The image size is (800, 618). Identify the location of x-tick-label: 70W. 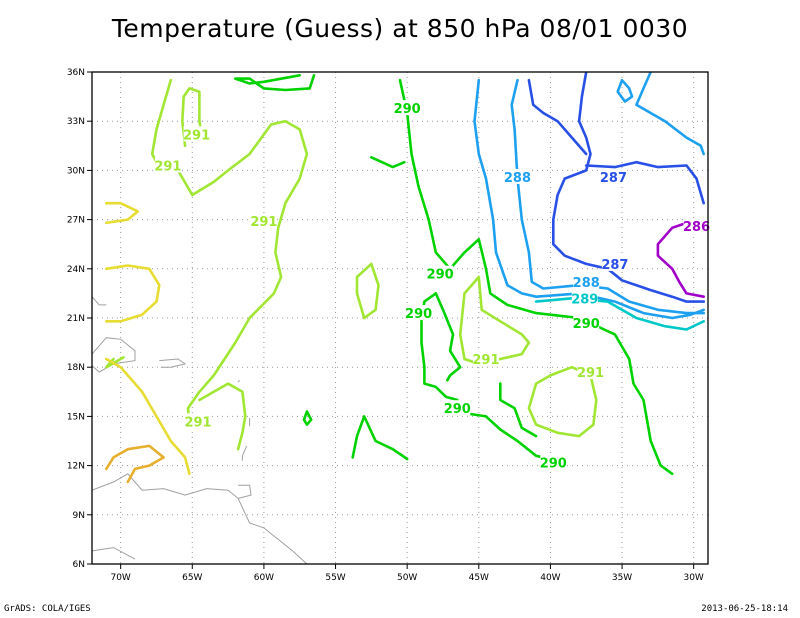
(120, 578).